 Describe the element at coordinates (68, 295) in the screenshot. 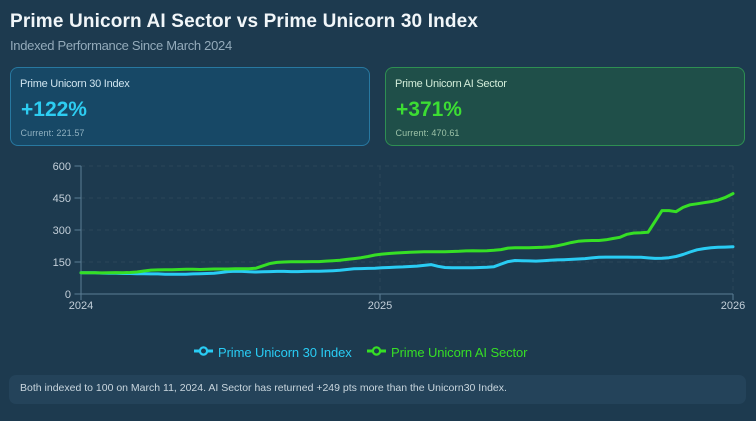

I see `svg-text: 0` at that location.